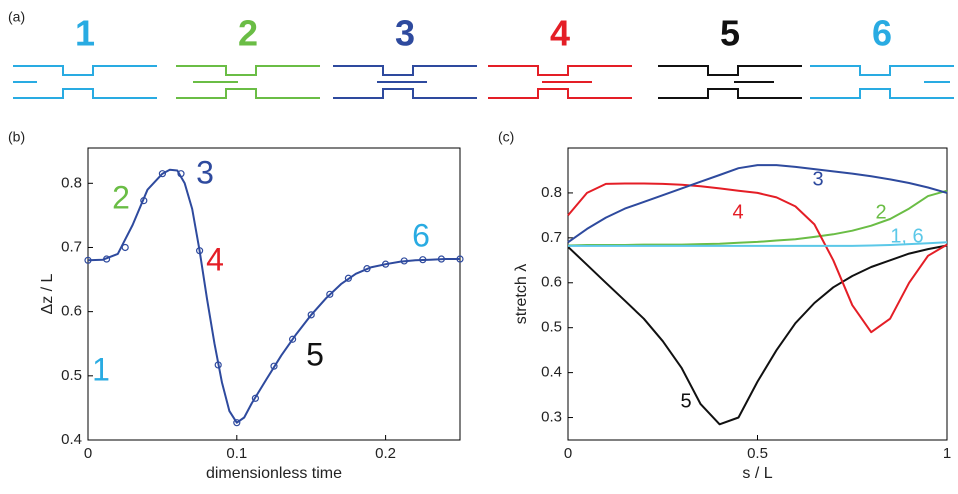 The image size is (958, 494). What do you see at coordinates (315, 354) in the screenshot?
I see `annotation: 5` at bounding box center [315, 354].